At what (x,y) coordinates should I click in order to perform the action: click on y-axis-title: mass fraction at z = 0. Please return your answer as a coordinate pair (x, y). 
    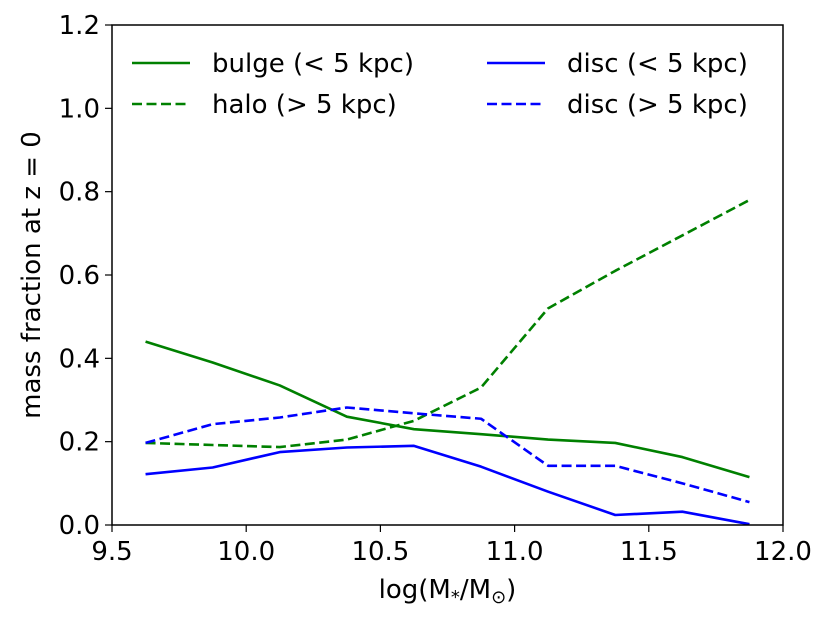
    Looking at the image, I should click on (32, 275).